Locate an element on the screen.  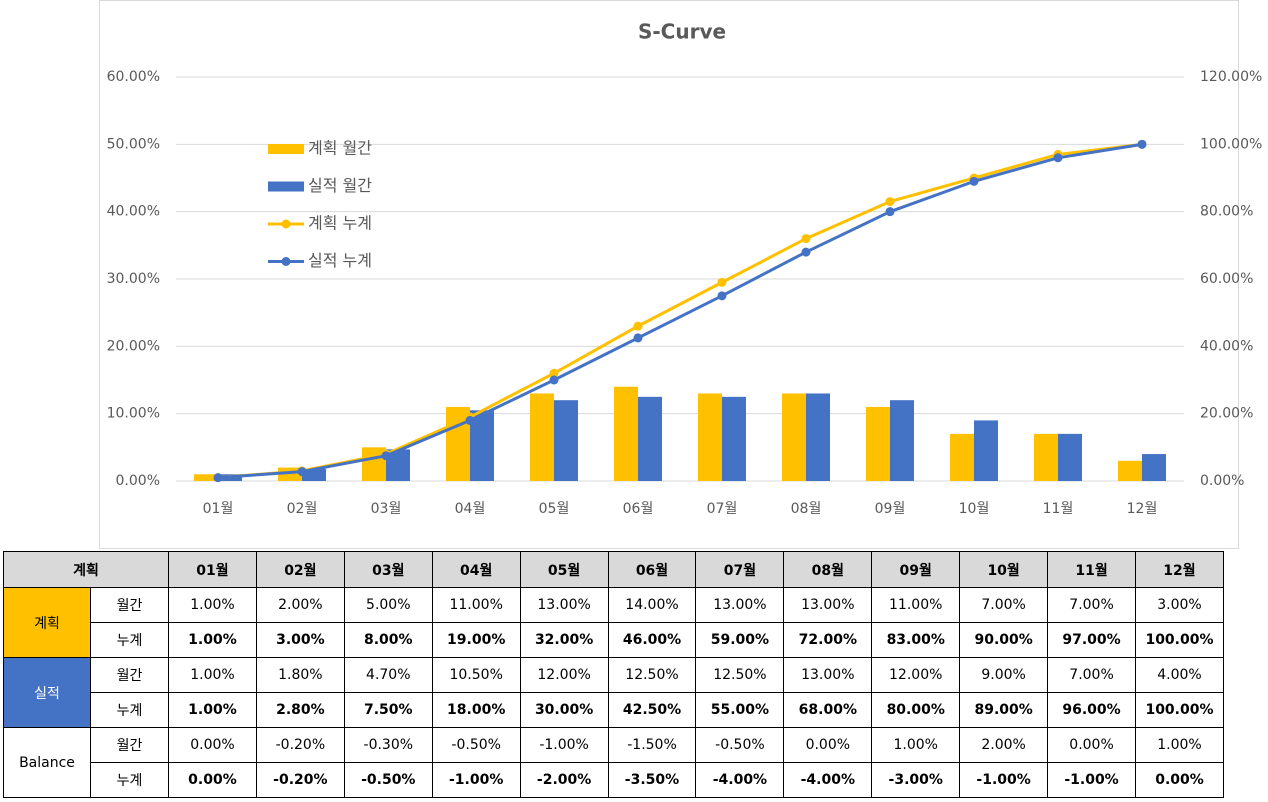
column-header: 08월 is located at coordinates (828, 569).